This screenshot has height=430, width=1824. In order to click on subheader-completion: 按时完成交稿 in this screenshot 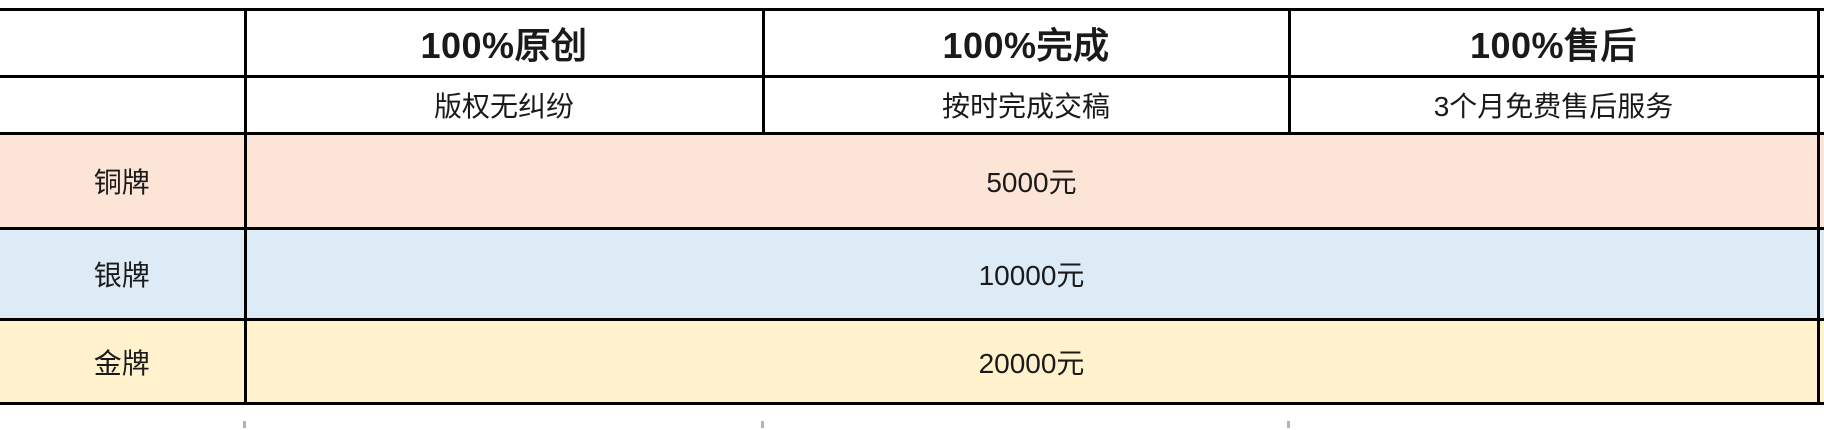, I will do `click(1026, 105)`.